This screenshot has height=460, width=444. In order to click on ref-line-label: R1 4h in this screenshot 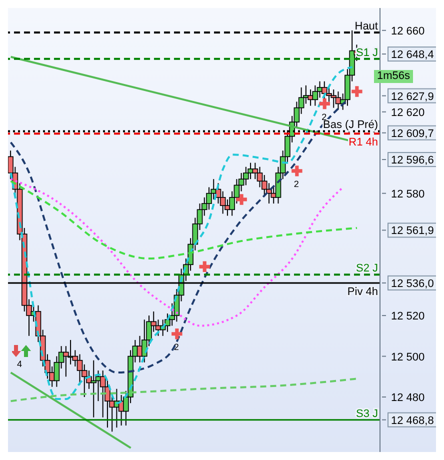, I will do `click(363, 142)`.